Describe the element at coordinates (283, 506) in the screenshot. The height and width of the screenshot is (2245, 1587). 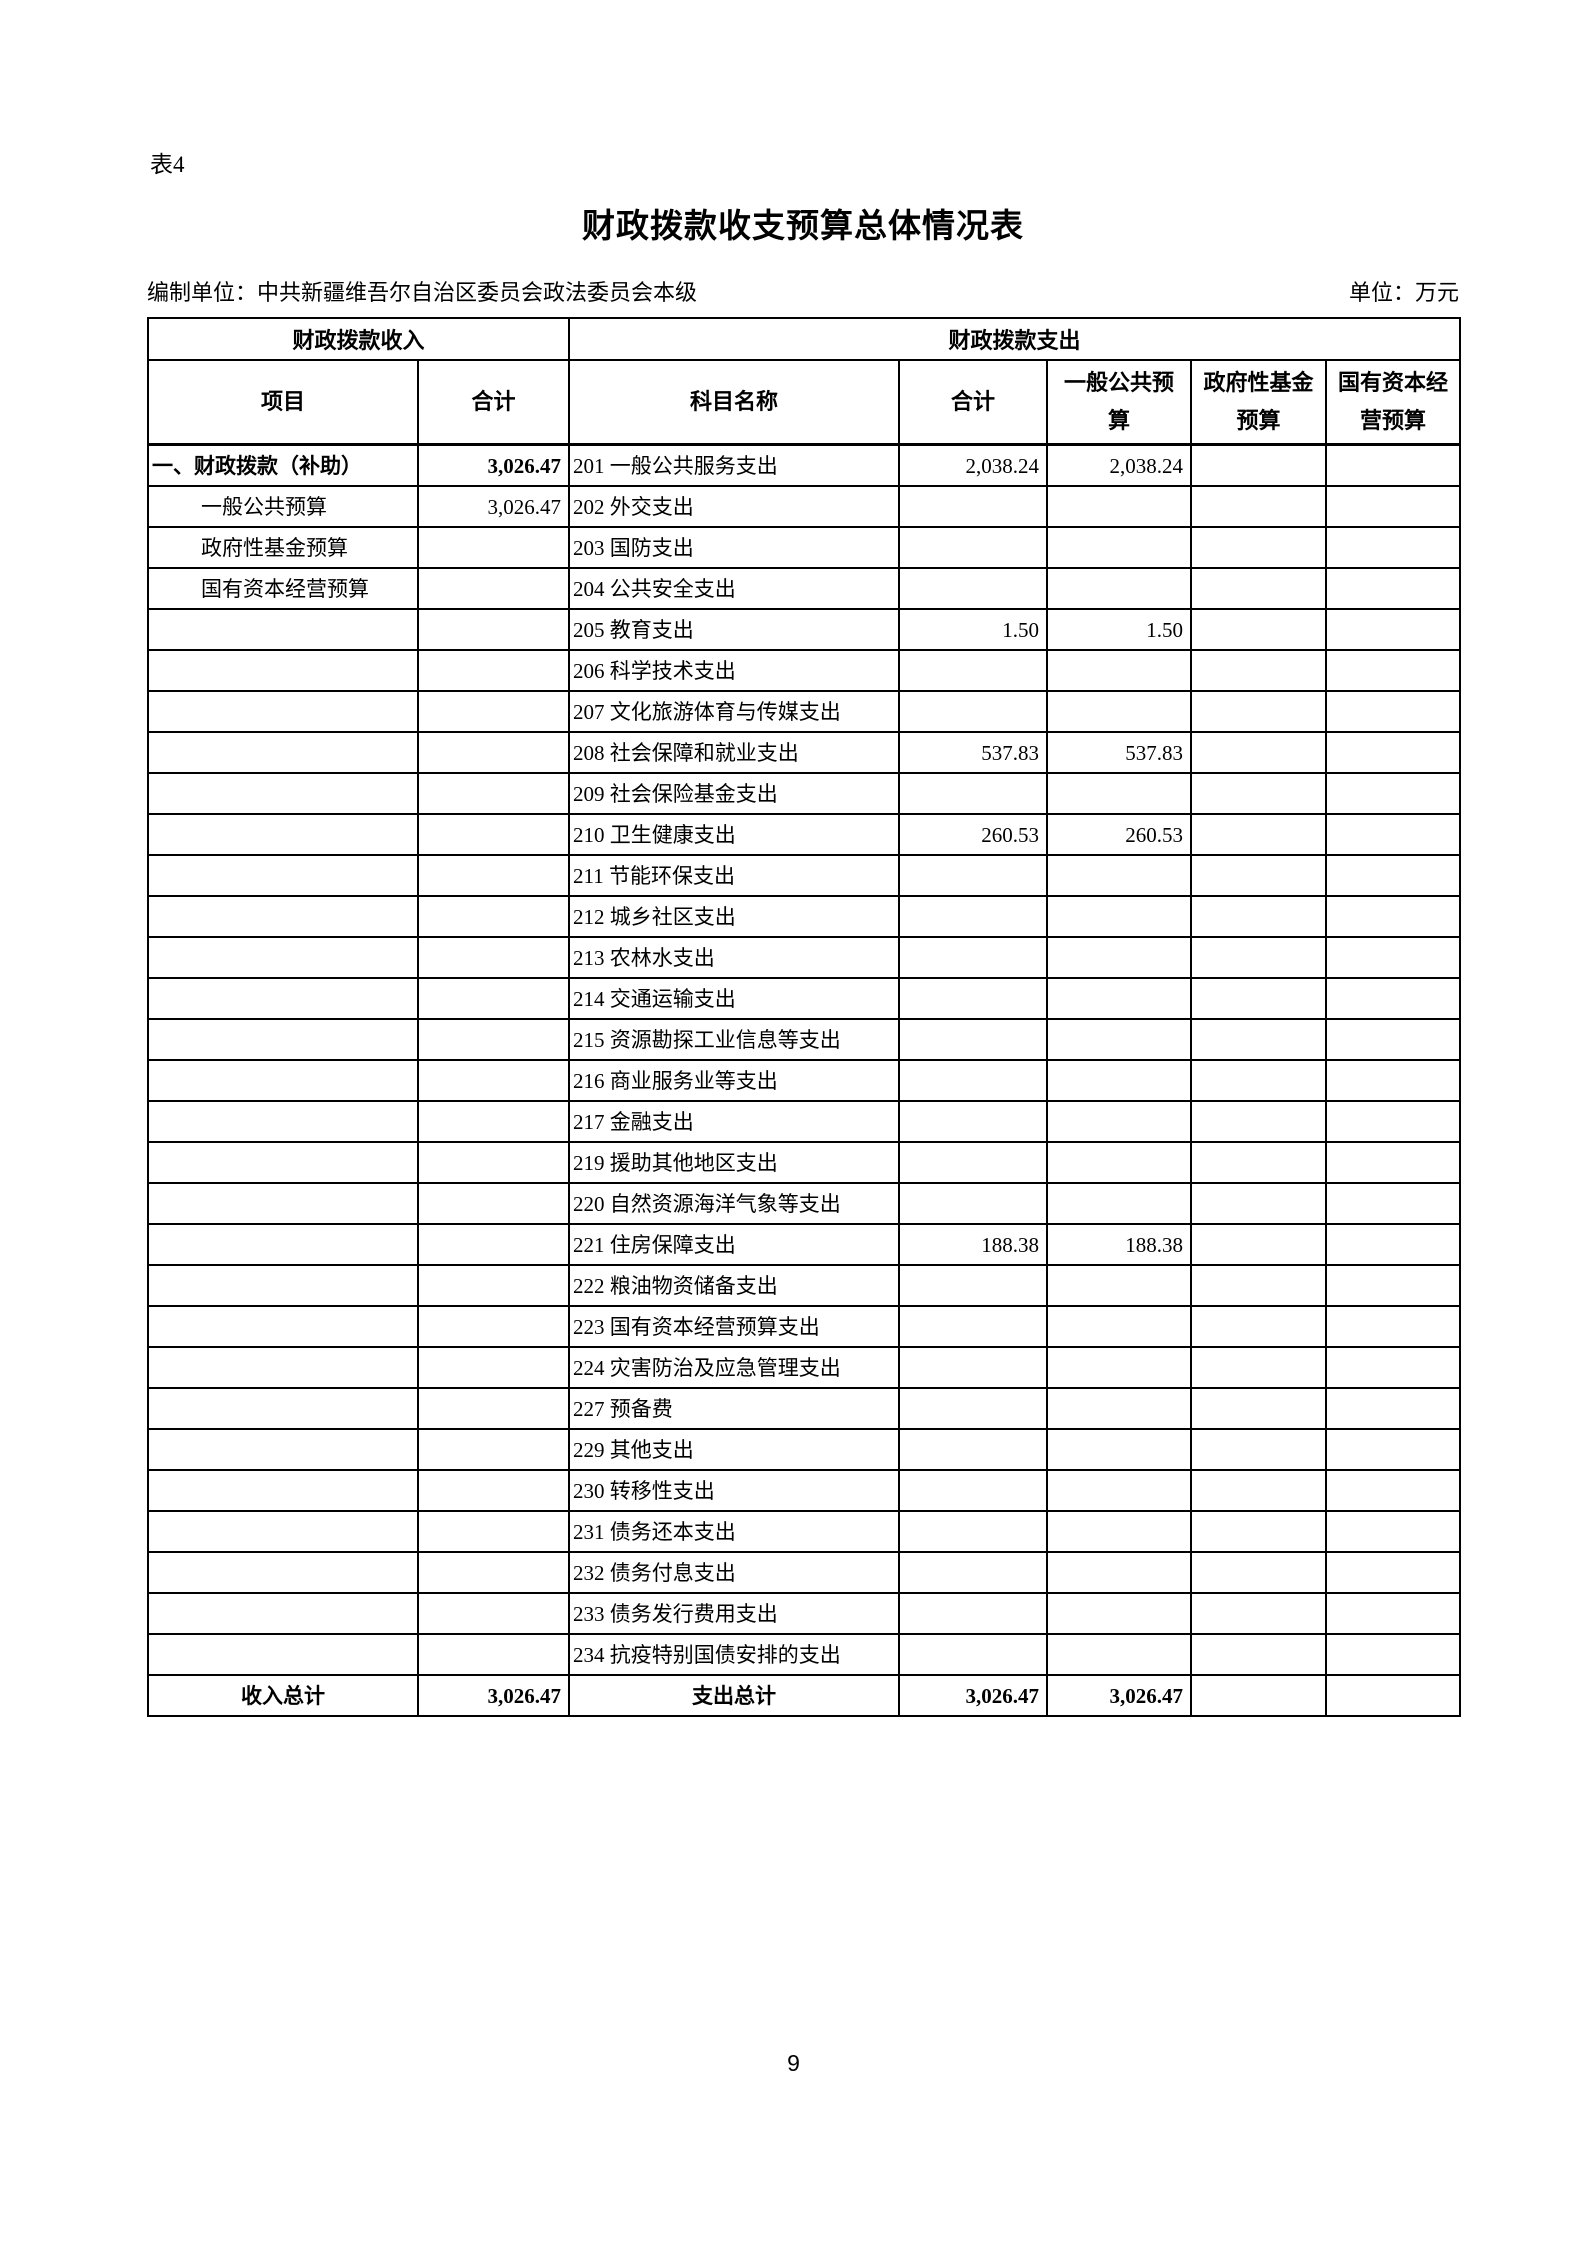
I see `cell: 一般公共预算` at that location.